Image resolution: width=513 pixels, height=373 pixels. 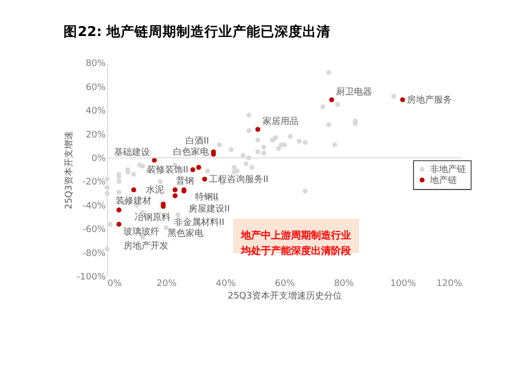 I want to click on annotation: 黑色家电, so click(x=186, y=234).